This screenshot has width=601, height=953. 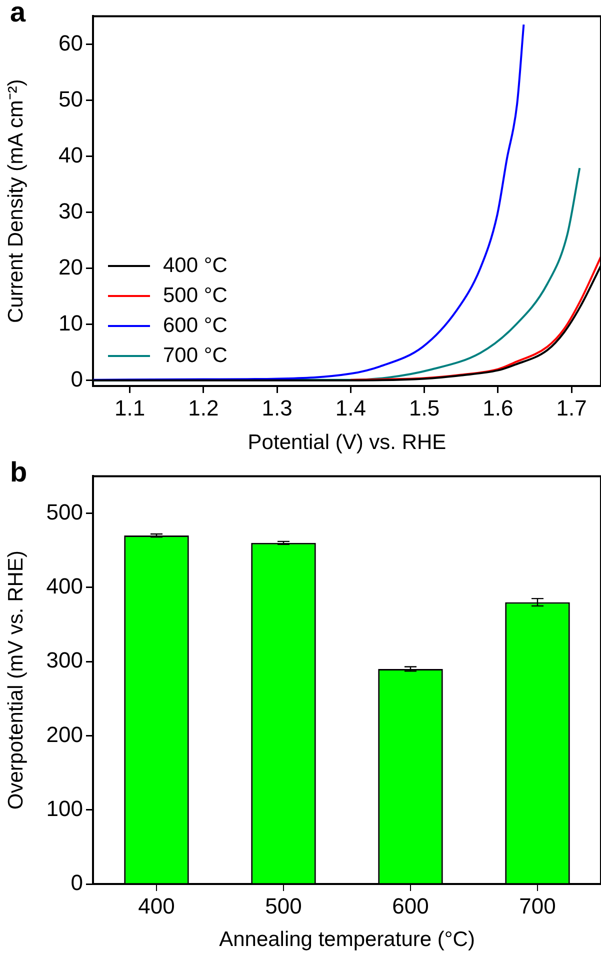 I want to click on y-tick-label: 30, so click(x=70, y=211).